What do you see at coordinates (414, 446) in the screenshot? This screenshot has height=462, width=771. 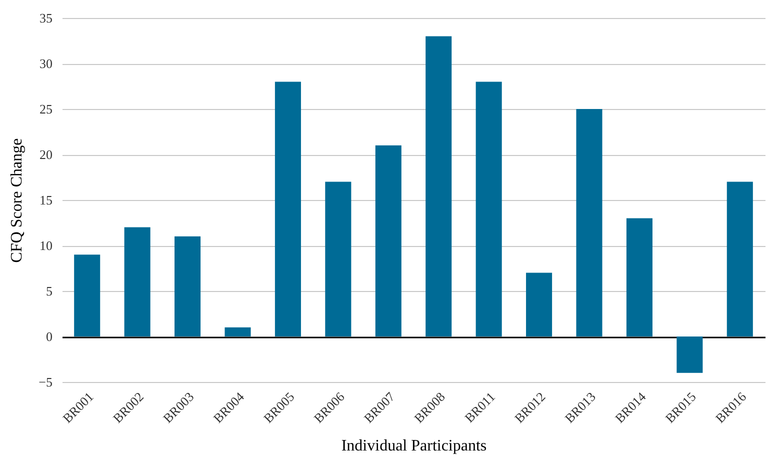 I see `x-axis-title: Individual Participants` at bounding box center [414, 446].